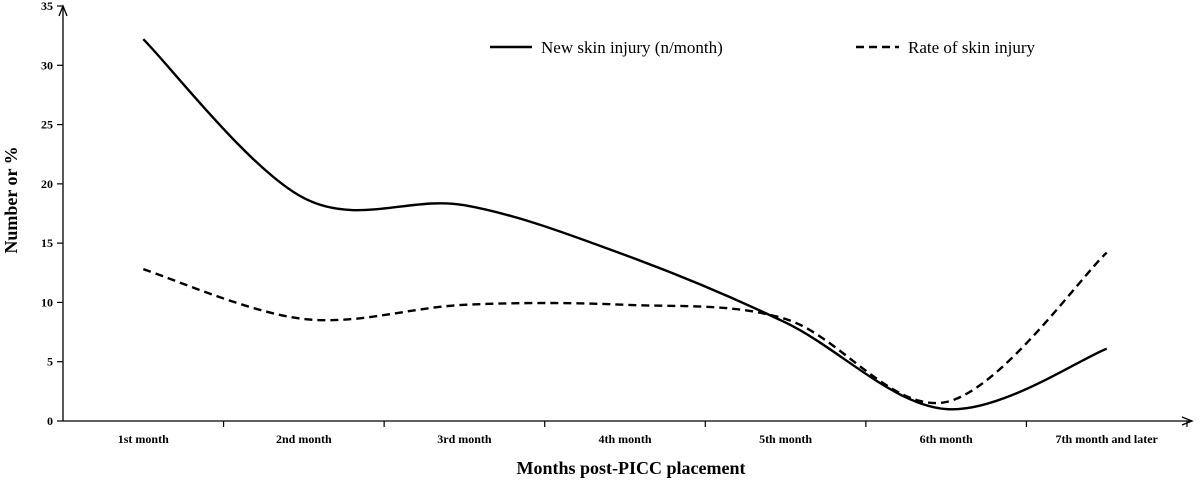 The image size is (1200, 484). What do you see at coordinates (1107, 439) in the screenshot?
I see `x-tick-label: 7th month and later` at bounding box center [1107, 439].